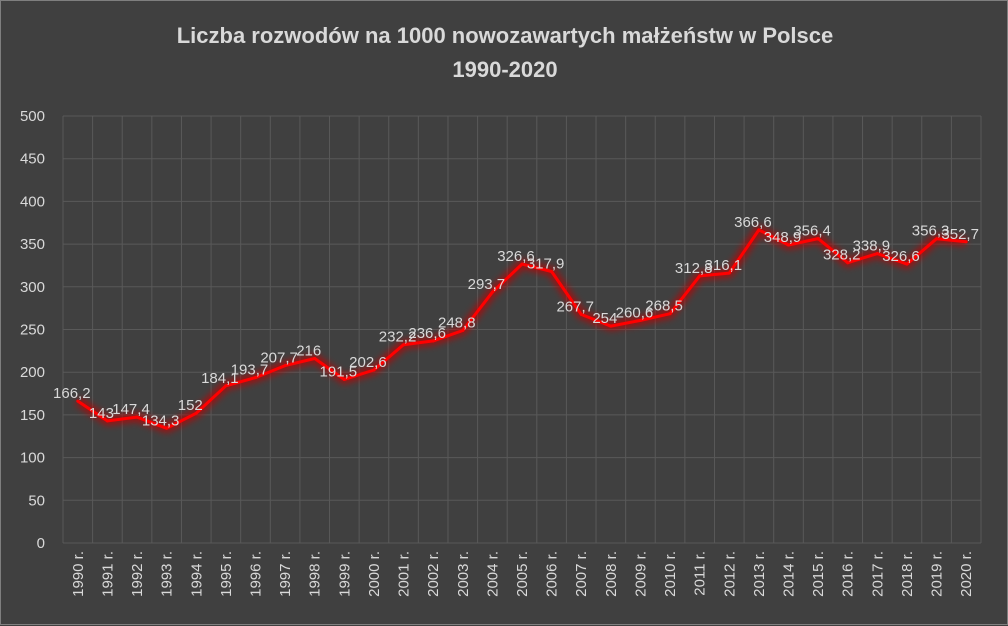 This screenshot has width=1008, height=626. I want to click on x-tick-label: 2014 r., so click(789, 574).